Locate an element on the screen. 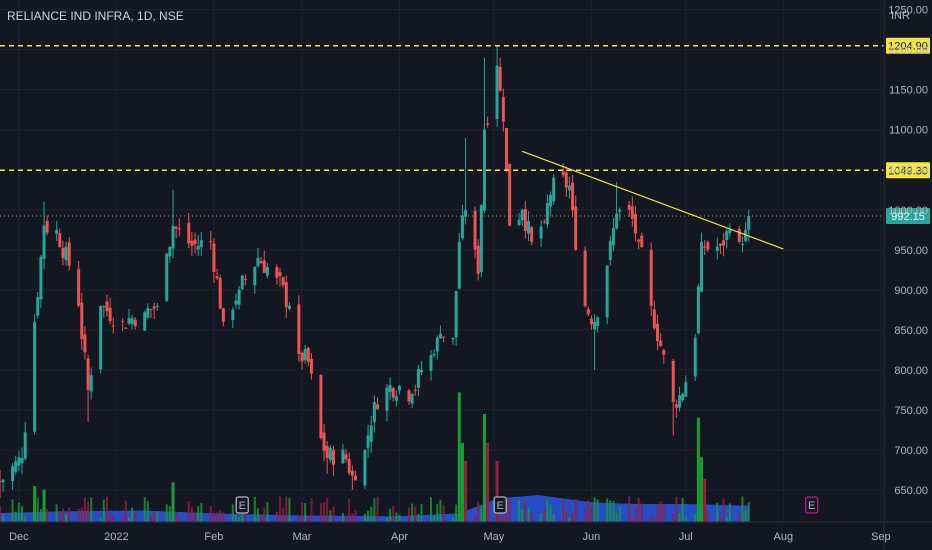  y-tick-label: 800.00 is located at coordinates (911, 371).